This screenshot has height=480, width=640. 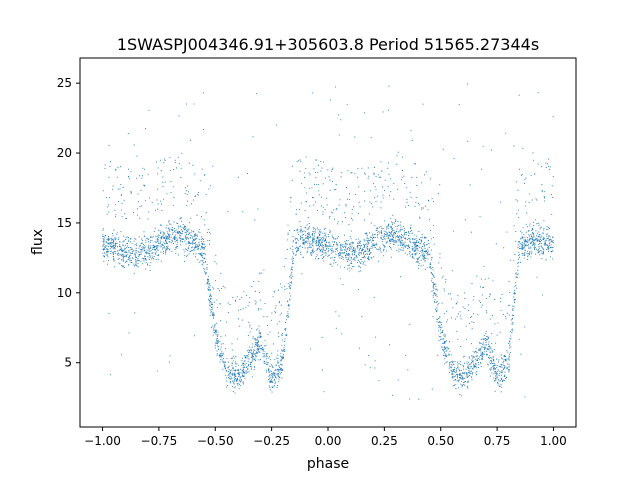 I want to click on y-tick-label: 15, so click(x=64, y=223).